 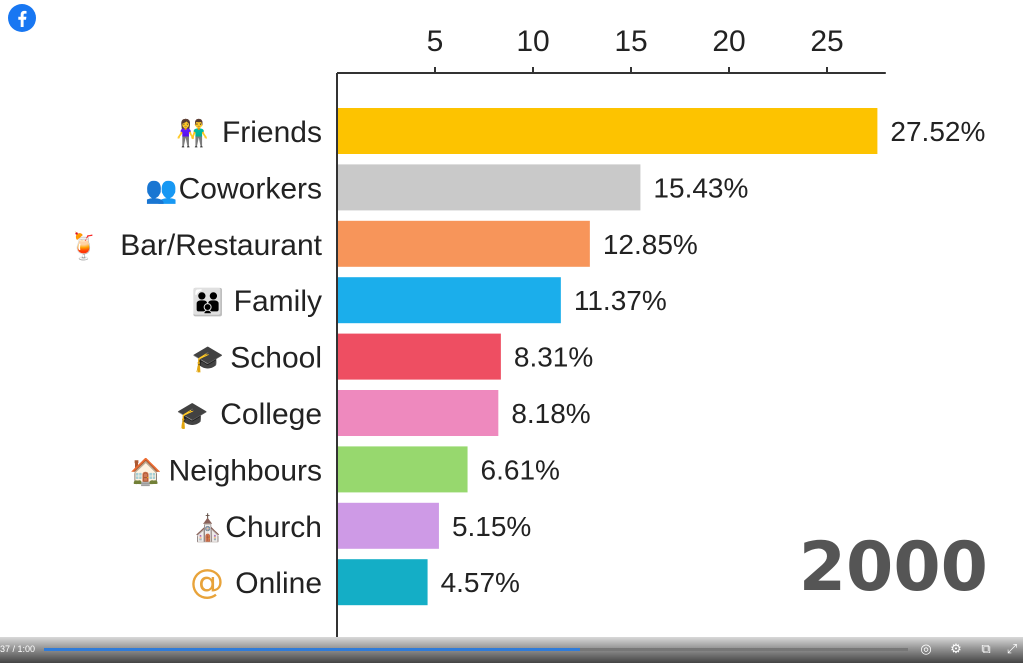 I want to click on bar-friends, so click(x=608, y=131).